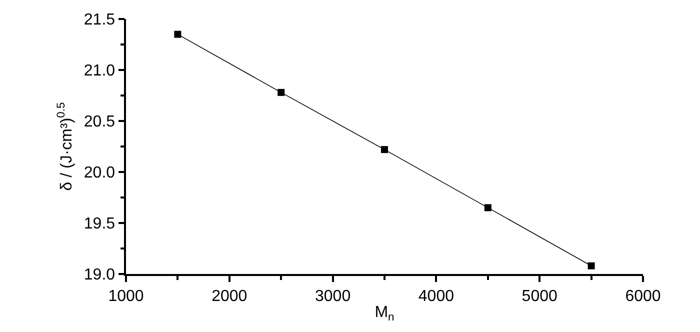  Describe the element at coordinates (384, 314) in the screenshot. I see `x-axis-title: M$_{n}$` at that location.